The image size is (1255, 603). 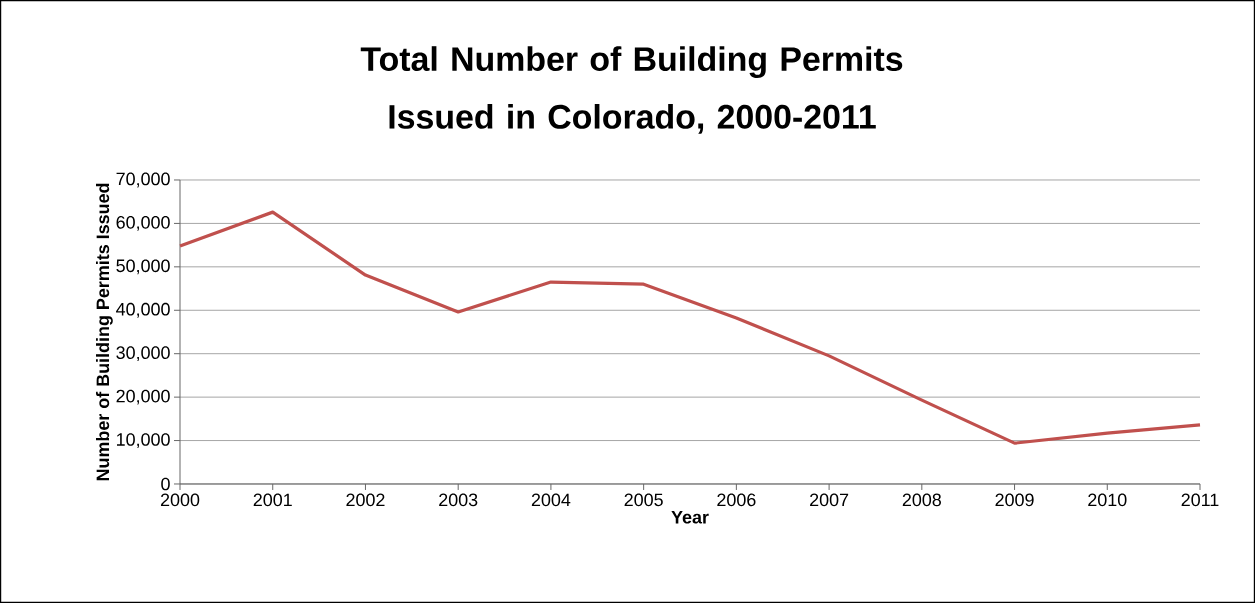 What do you see at coordinates (104, 332) in the screenshot?
I see `y-axis-title: Number of Building Permits Issued` at bounding box center [104, 332].